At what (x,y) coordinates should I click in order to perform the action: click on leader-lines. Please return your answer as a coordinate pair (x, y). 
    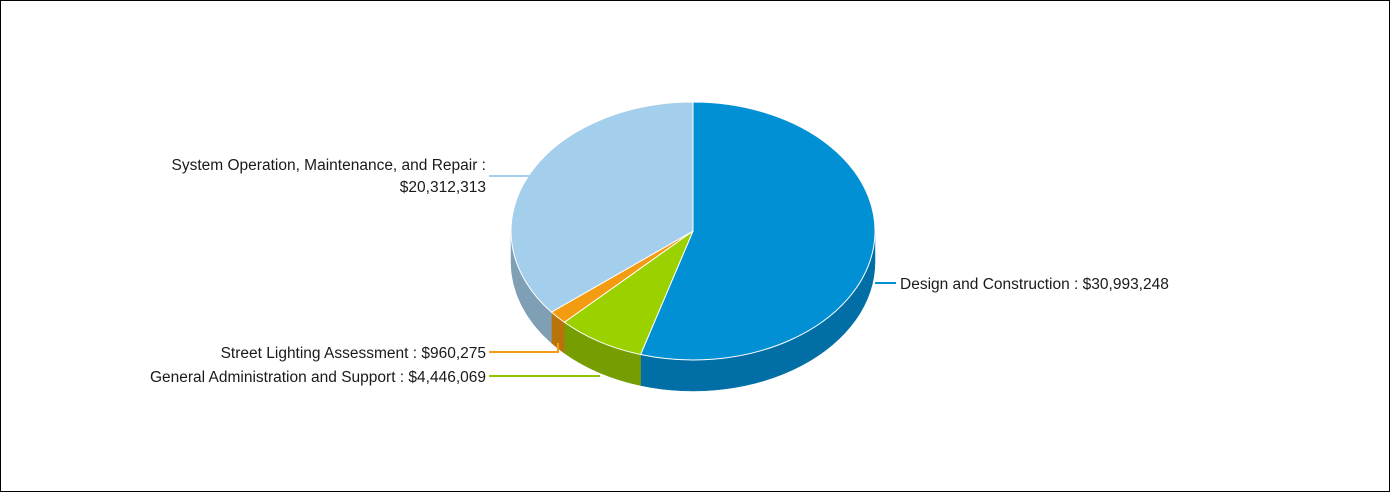
    Looking at the image, I should click on (692, 276).